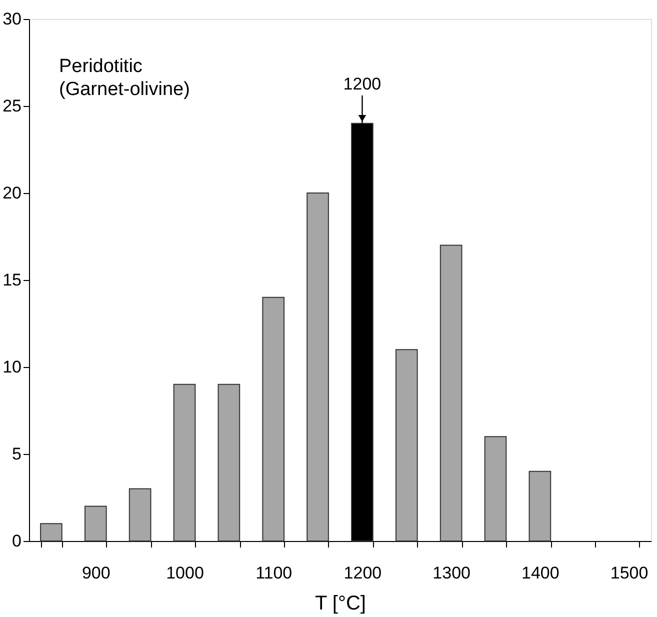 This screenshot has height=617, width=657. Describe the element at coordinates (124, 89) in the screenshot. I see `annotation: (Garnet-olivine)` at that location.